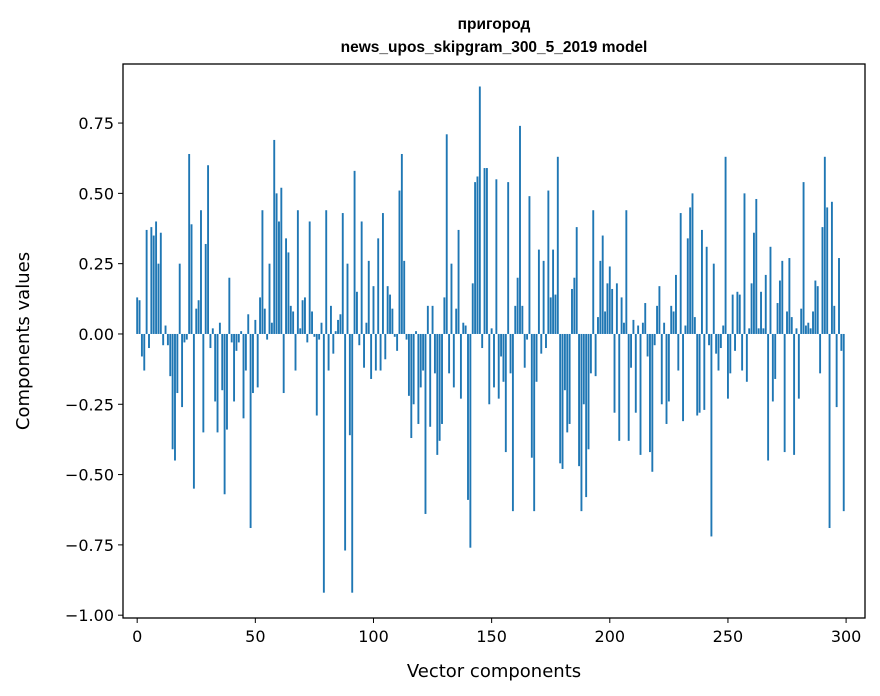  What do you see at coordinates (89, 545) in the screenshot?
I see `y-tick-label: −0.75` at bounding box center [89, 545].